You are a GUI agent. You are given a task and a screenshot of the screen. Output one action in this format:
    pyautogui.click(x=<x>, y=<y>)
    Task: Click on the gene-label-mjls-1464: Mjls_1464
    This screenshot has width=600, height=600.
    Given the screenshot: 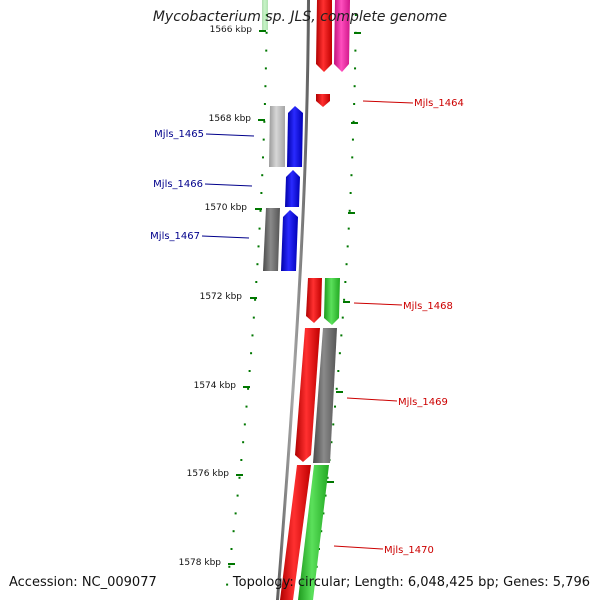 What is the action you would take?
    pyautogui.click(x=439, y=103)
    